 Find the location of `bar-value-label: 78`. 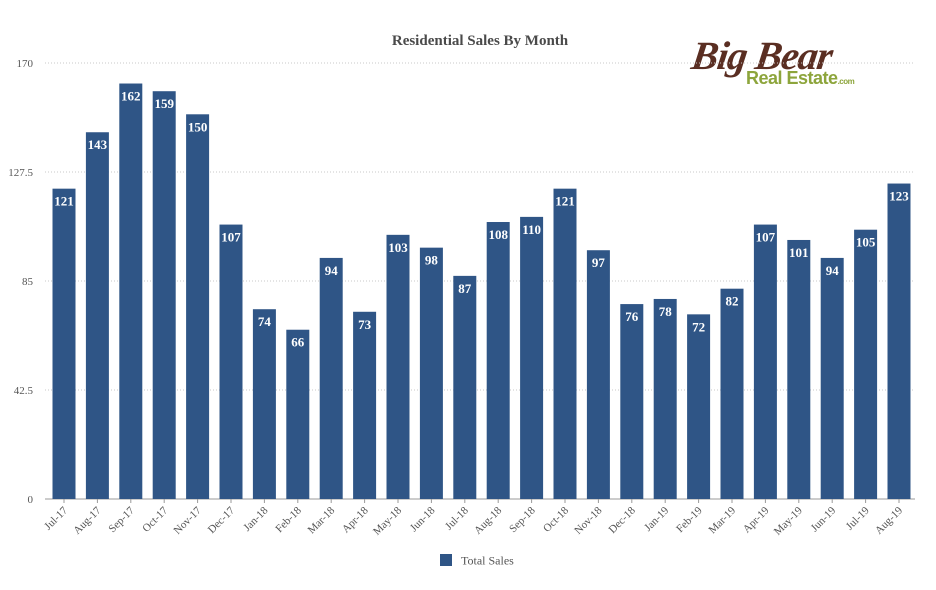

bar-value-label: 78 is located at coordinates (666, 311).